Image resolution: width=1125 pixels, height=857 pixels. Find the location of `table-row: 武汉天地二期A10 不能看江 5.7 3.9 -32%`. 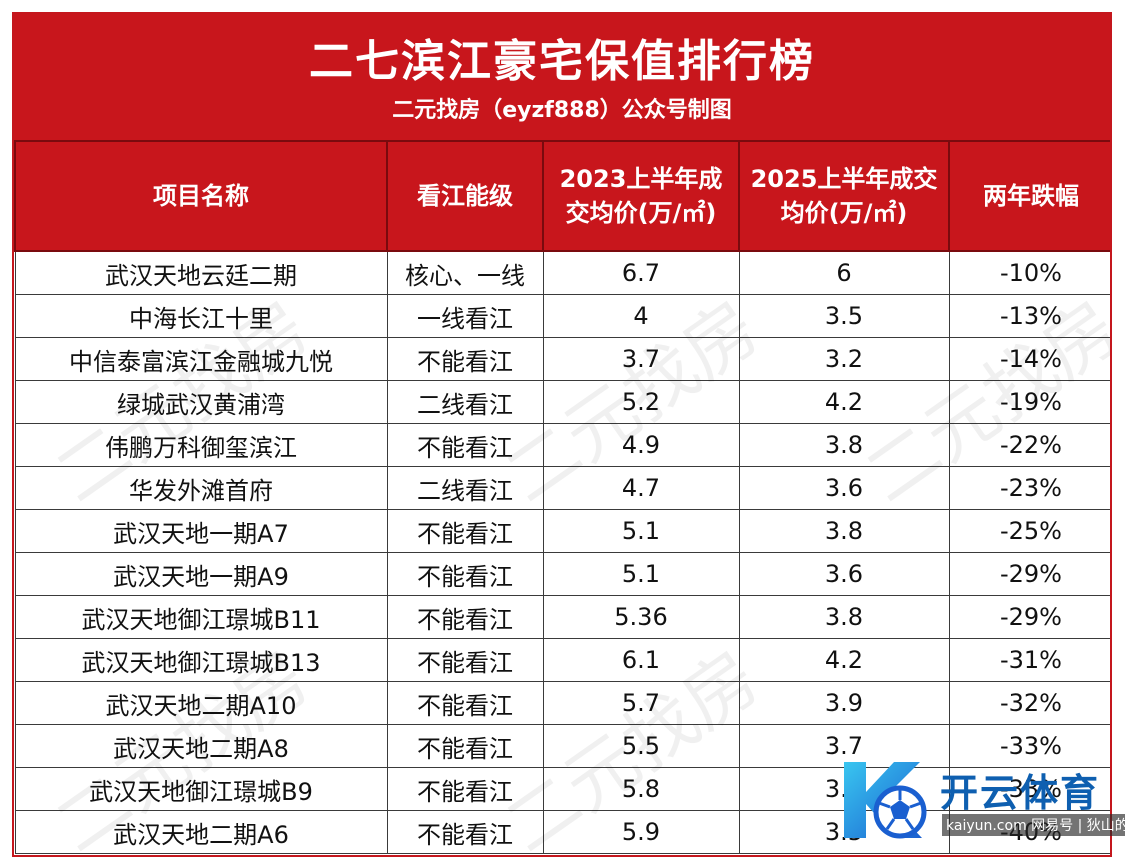

table-row: 武汉天地二期A10 不能看江 5.7 3.9 -32% is located at coordinates (562, 703).